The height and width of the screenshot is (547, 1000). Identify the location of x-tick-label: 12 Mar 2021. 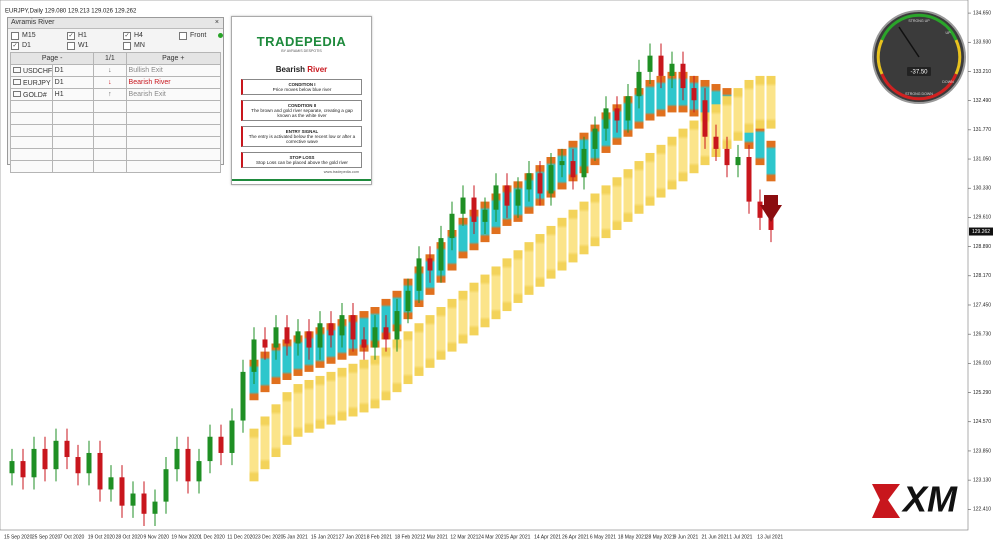
(464, 537).